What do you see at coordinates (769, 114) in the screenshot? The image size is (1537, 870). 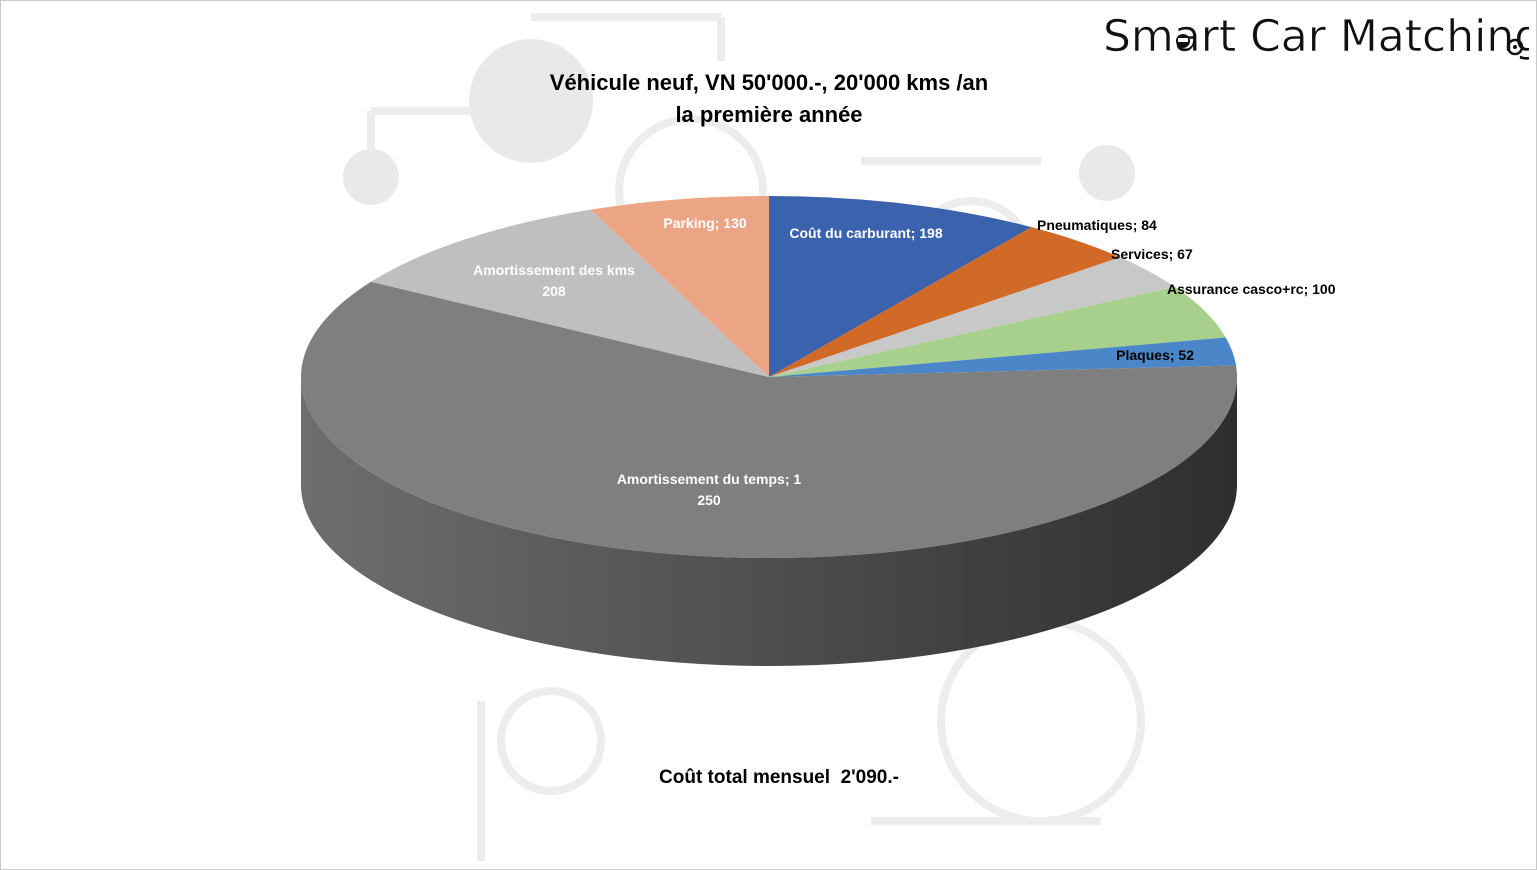 I see `chart-title-line-2: la première année` at bounding box center [769, 114].